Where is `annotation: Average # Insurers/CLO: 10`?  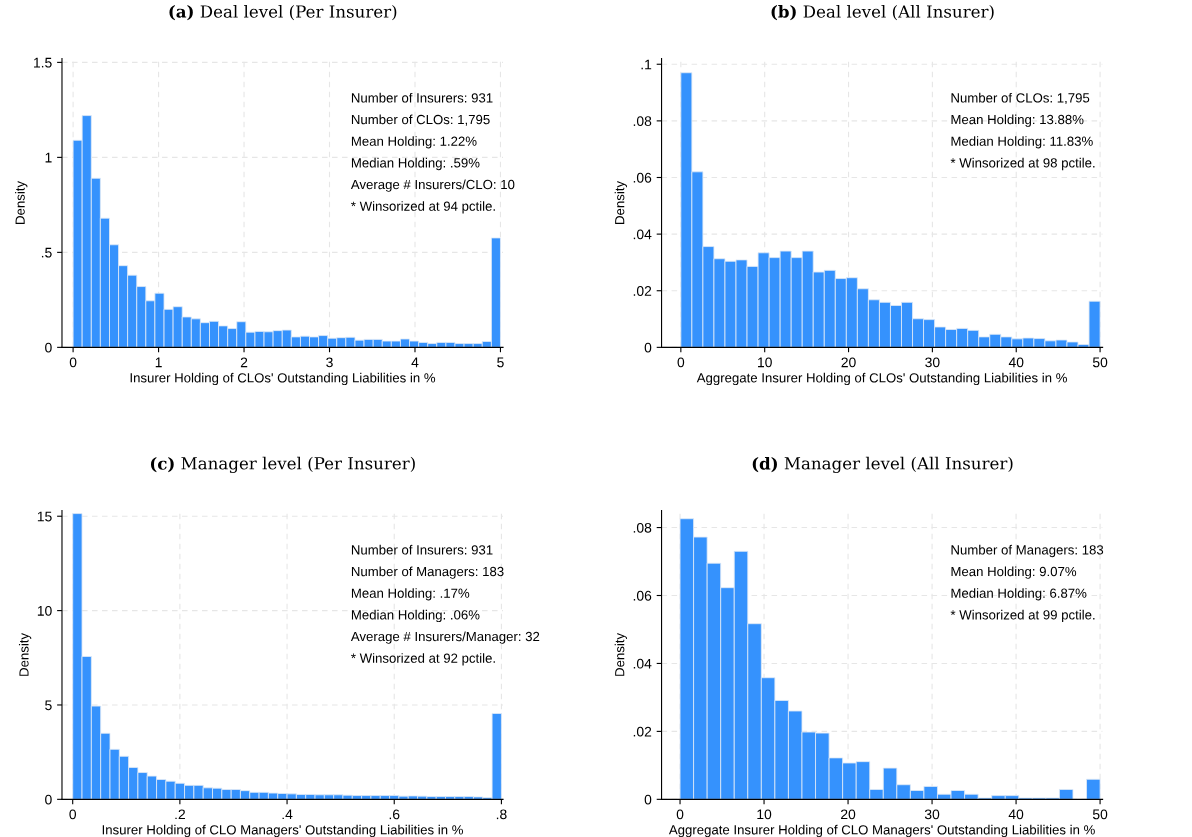
annotation: Average # Insurers/CLO: 10 is located at coordinates (432, 185).